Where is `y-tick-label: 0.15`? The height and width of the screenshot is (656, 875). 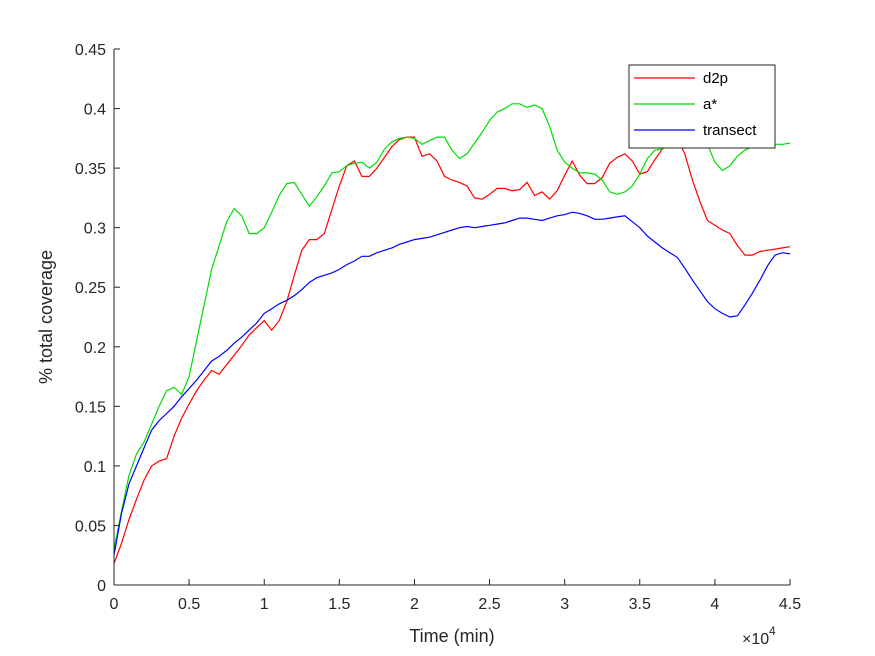 y-tick-label: 0.15 is located at coordinates (90, 407).